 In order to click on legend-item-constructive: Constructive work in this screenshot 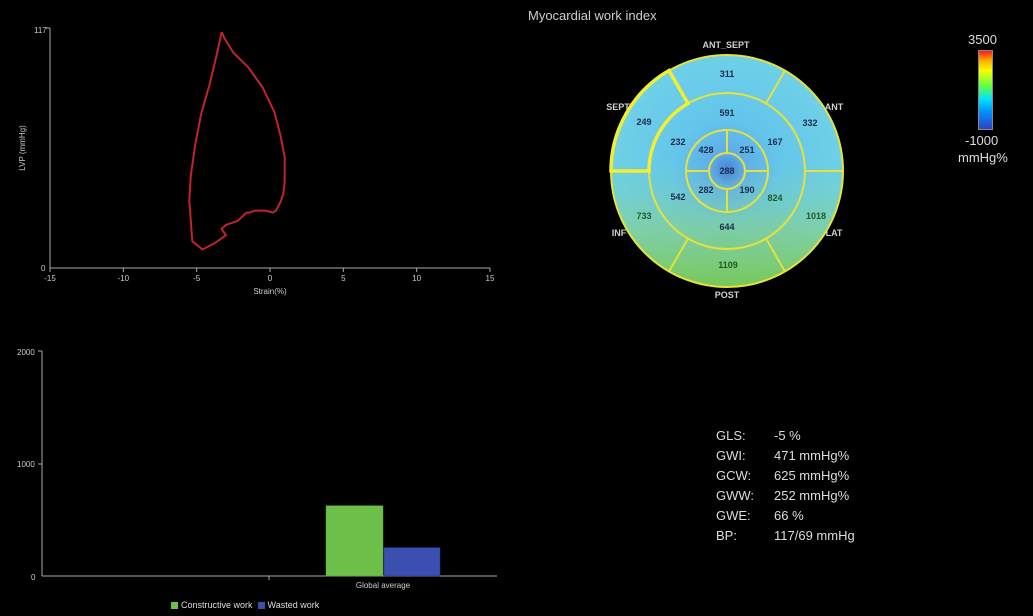, I will do `click(212, 605)`.